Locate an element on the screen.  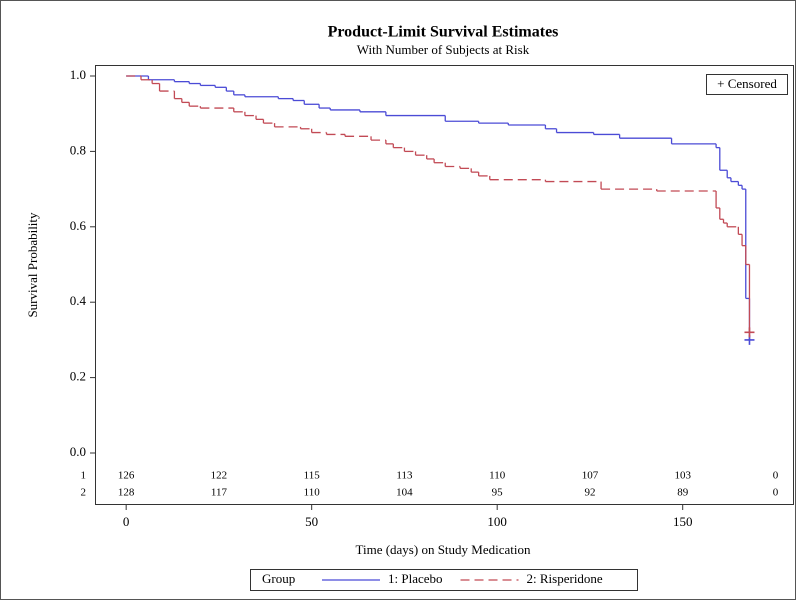
y-tick-label: 0.8 is located at coordinates (78, 149).